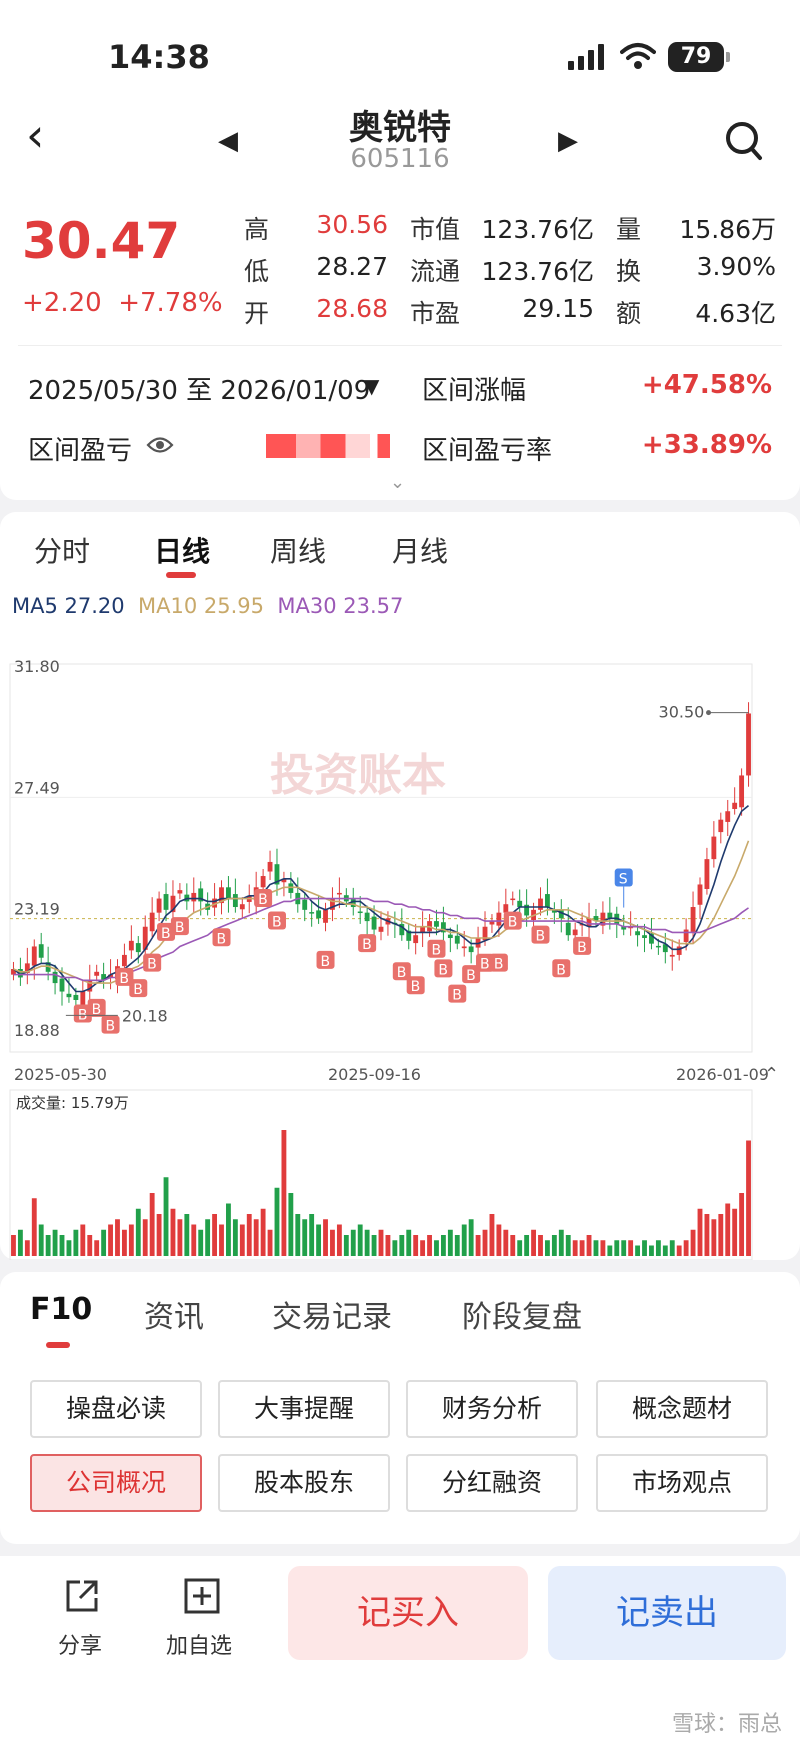 The image size is (800, 1738). Describe the element at coordinates (706, 445) in the screenshot. I see `range-pl-rate-value: +33.89%` at that location.